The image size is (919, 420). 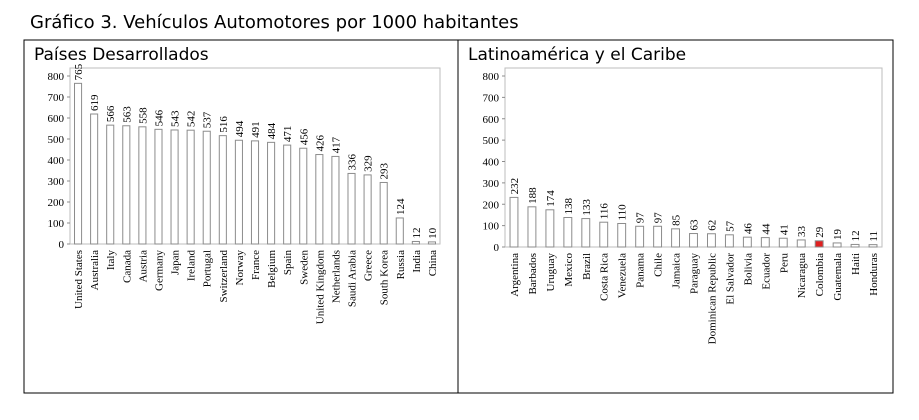 What do you see at coordinates (385, 170) in the screenshot?
I see `value-label: 293` at bounding box center [385, 170].